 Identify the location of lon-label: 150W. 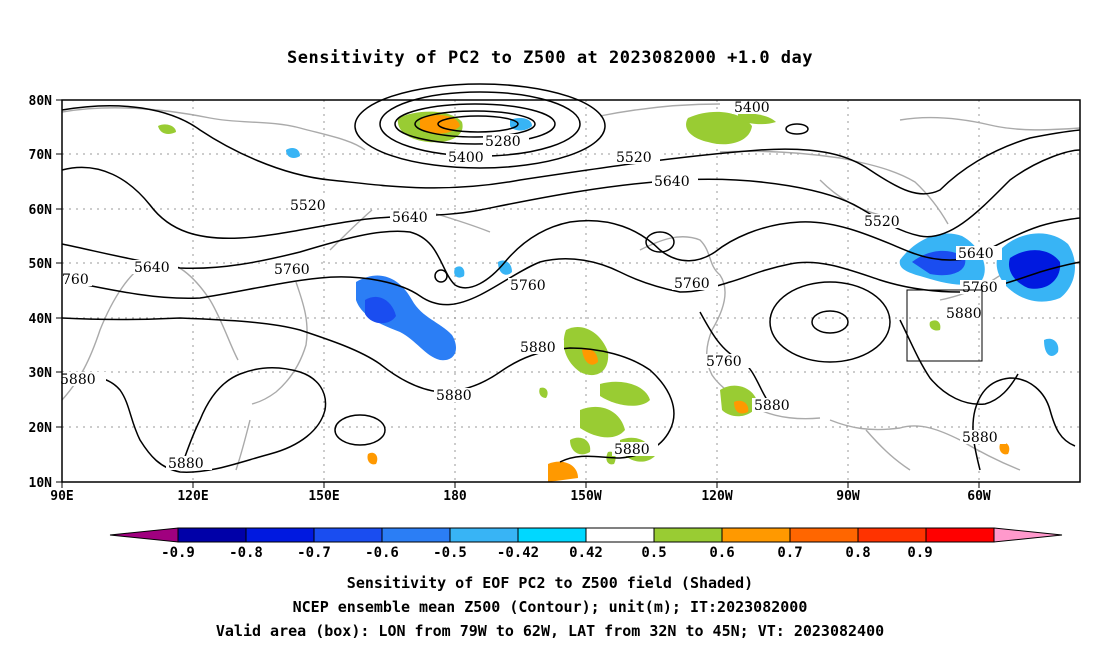
(585, 496).